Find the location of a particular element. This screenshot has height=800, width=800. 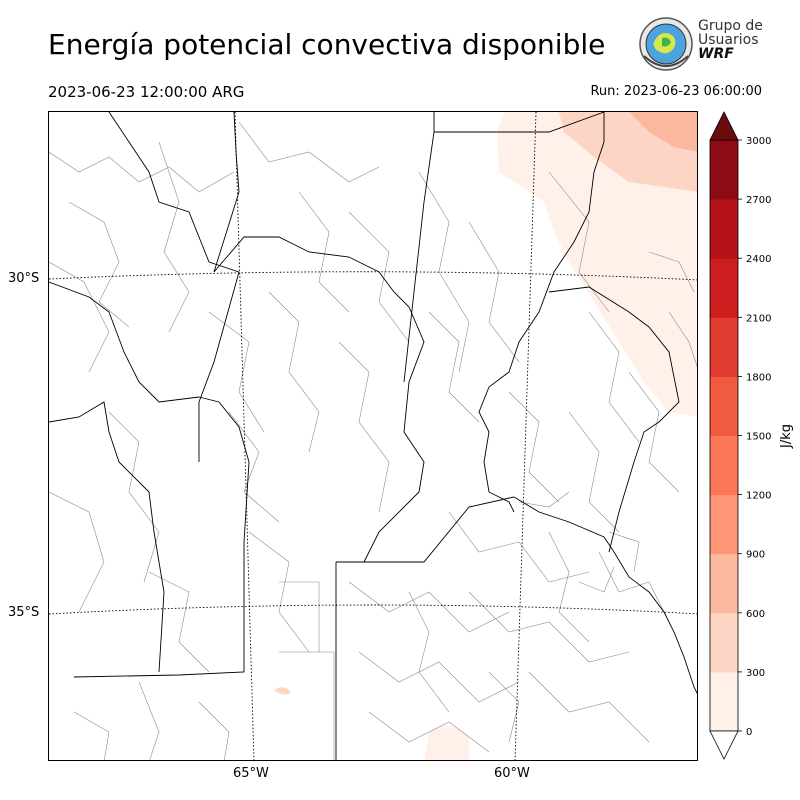

colorbar-tick-label: 2700 is located at coordinates (758, 200).